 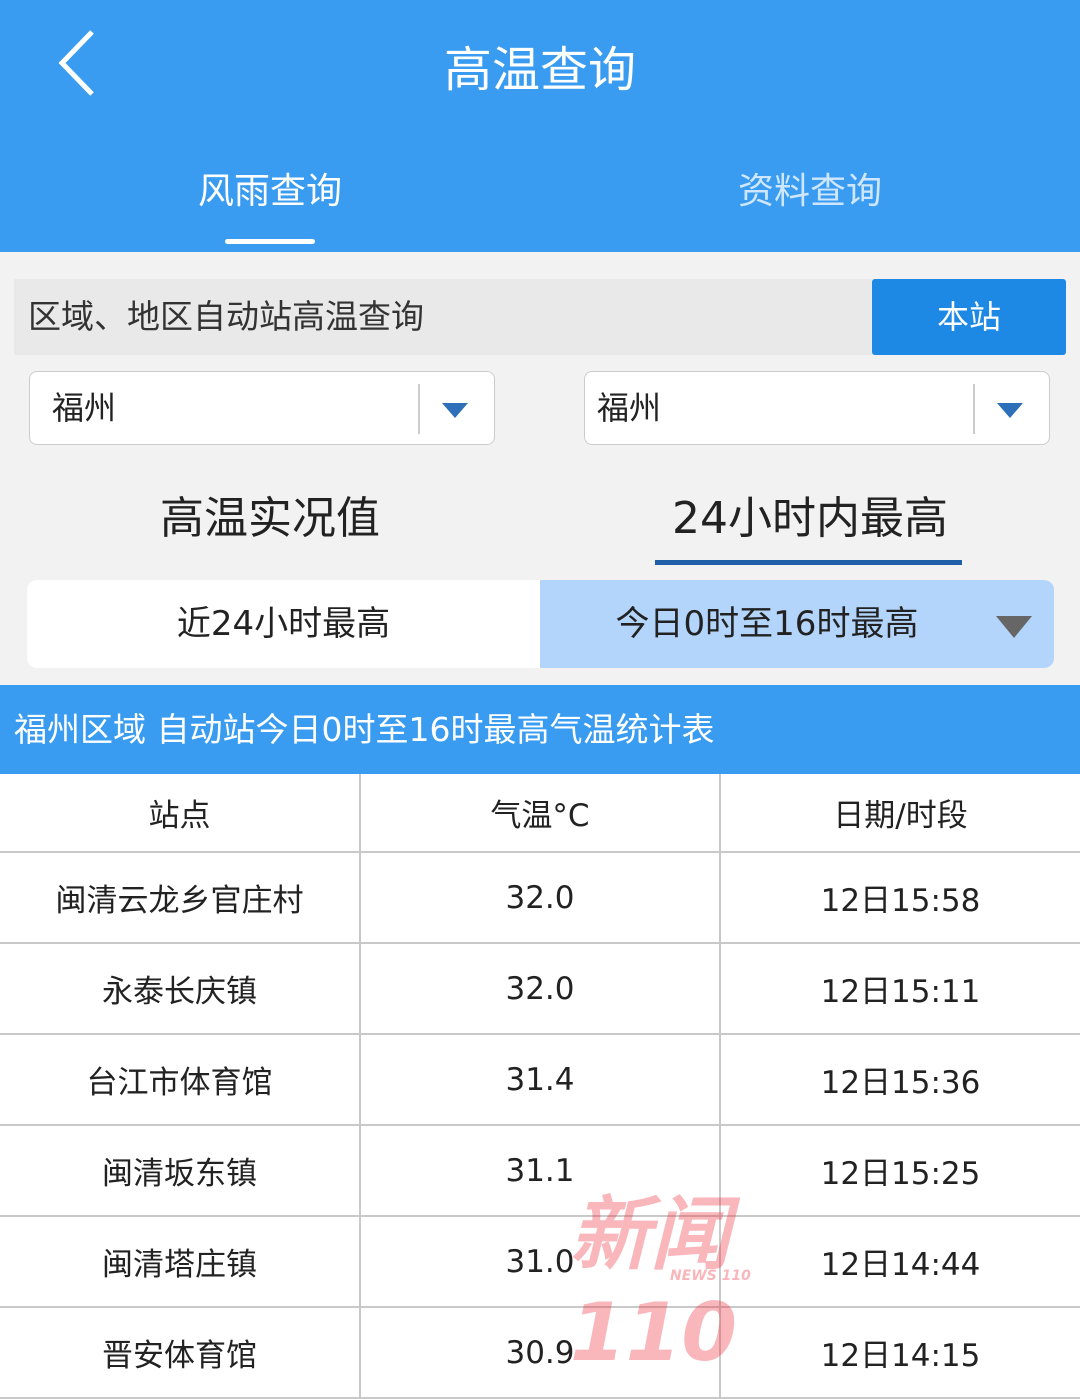 I want to click on col-temp: 气温°C, so click(x=540, y=813).